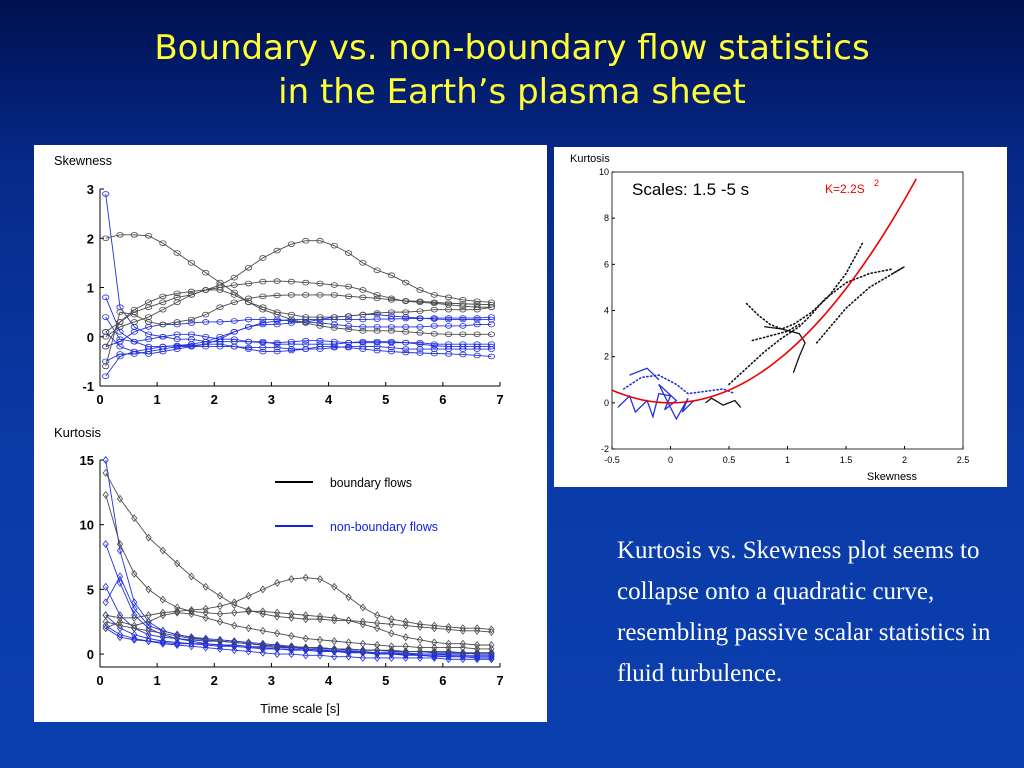  I want to click on x-tick-label: 3, so click(271, 399).